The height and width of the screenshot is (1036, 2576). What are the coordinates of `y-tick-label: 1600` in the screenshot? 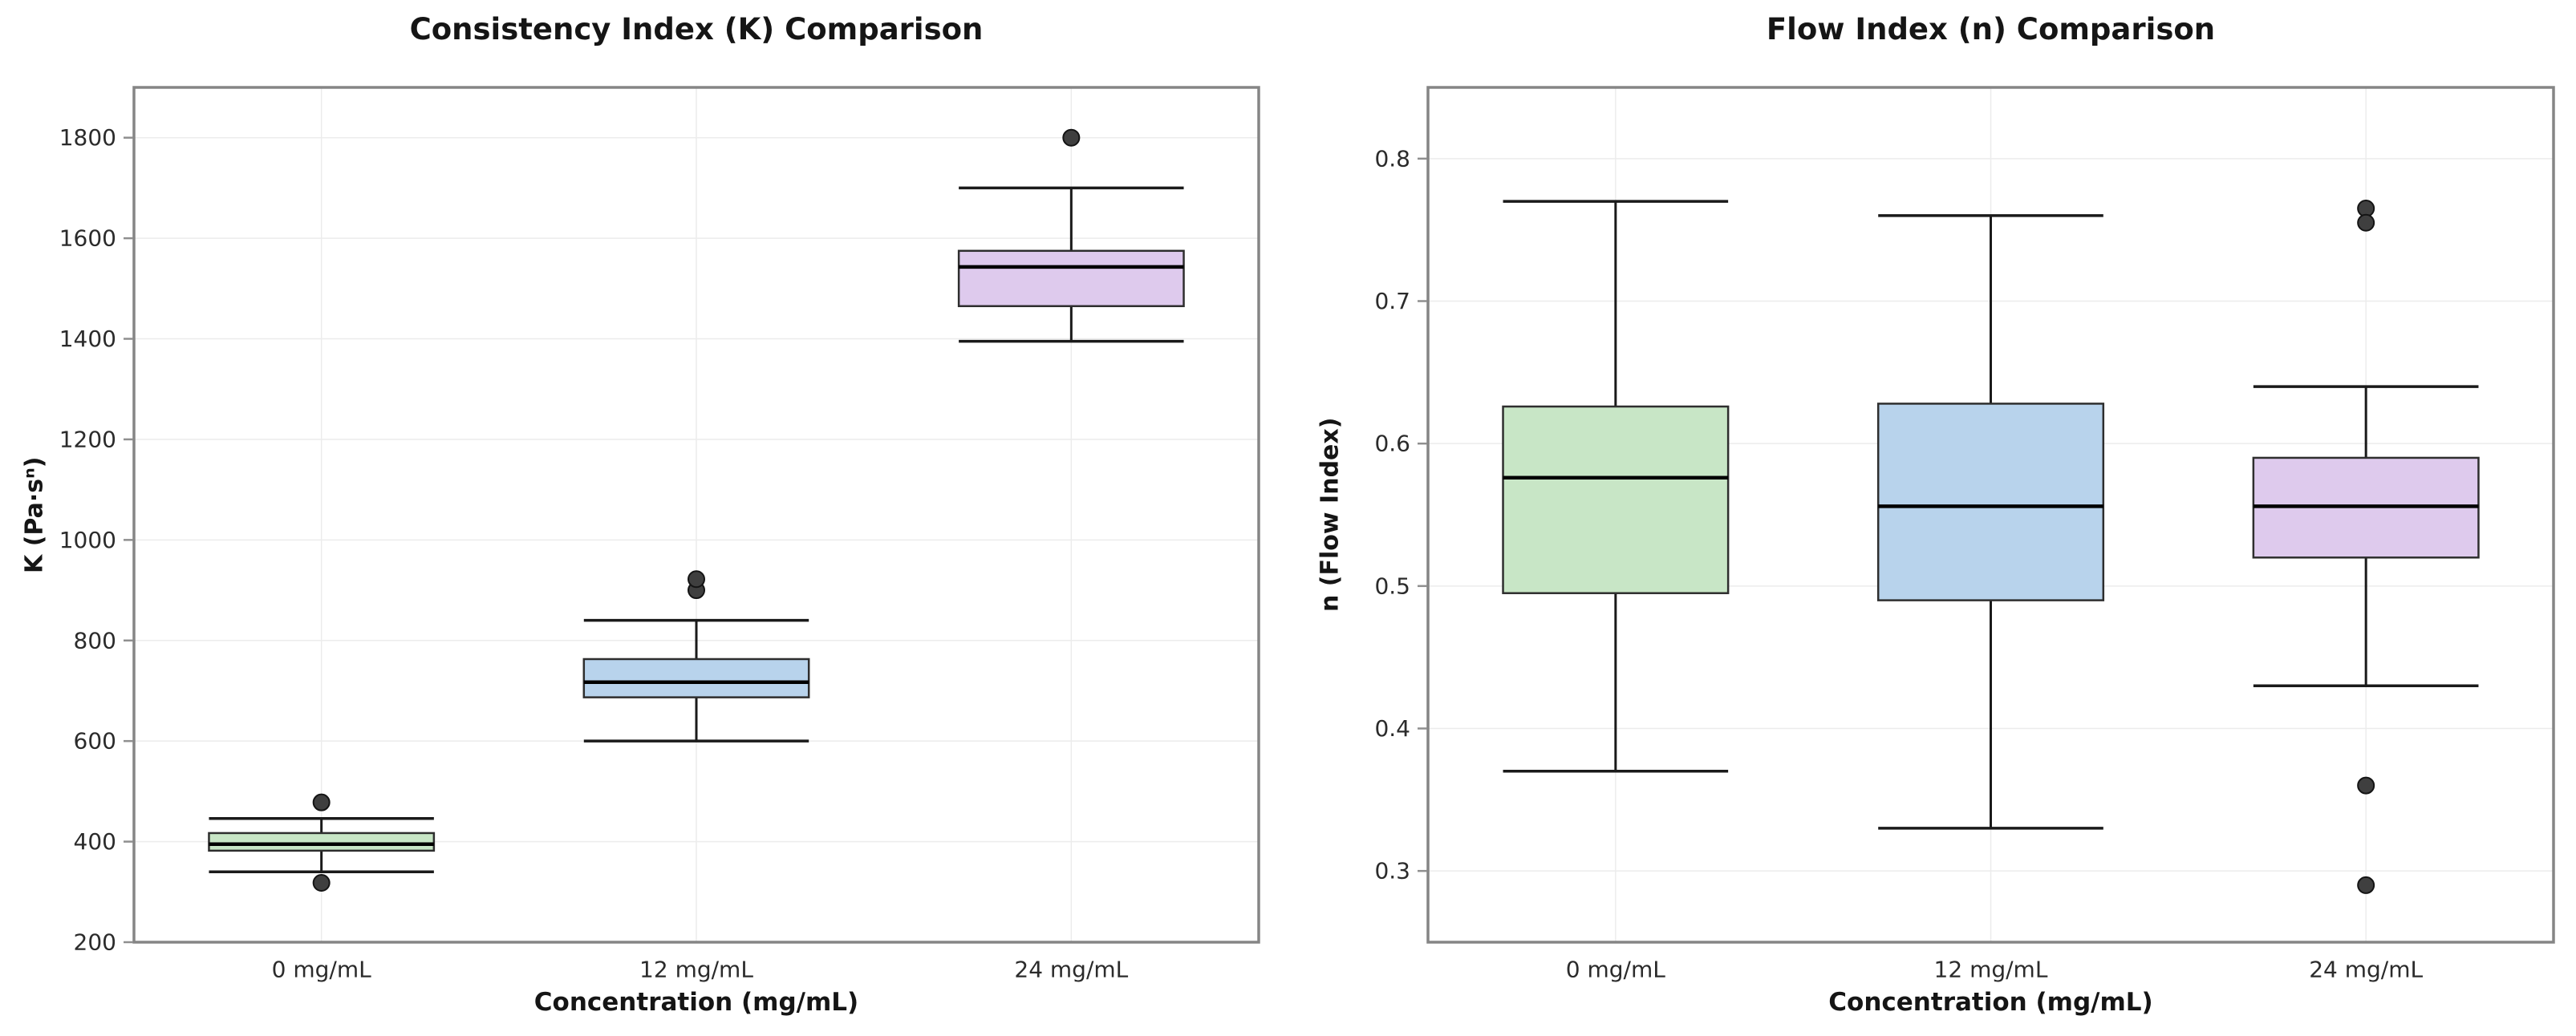 It's located at (87, 238).